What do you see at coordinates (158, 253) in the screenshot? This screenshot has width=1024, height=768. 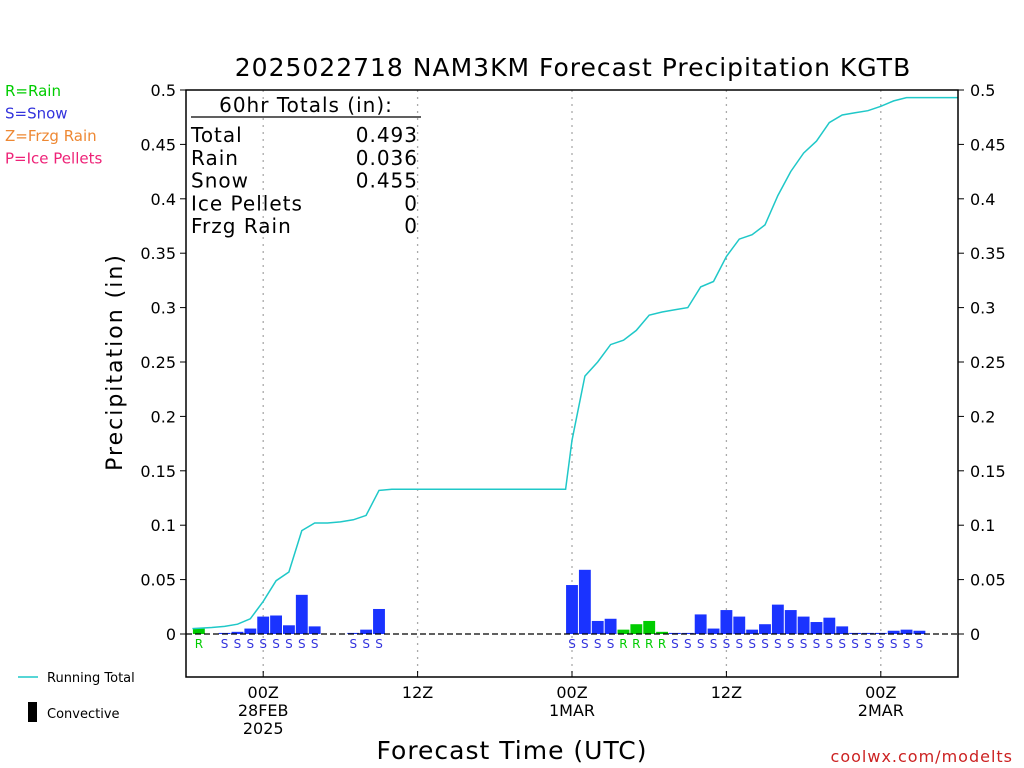 I see `y-tick-label-left: 0.35` at bounding box center [158, 253].